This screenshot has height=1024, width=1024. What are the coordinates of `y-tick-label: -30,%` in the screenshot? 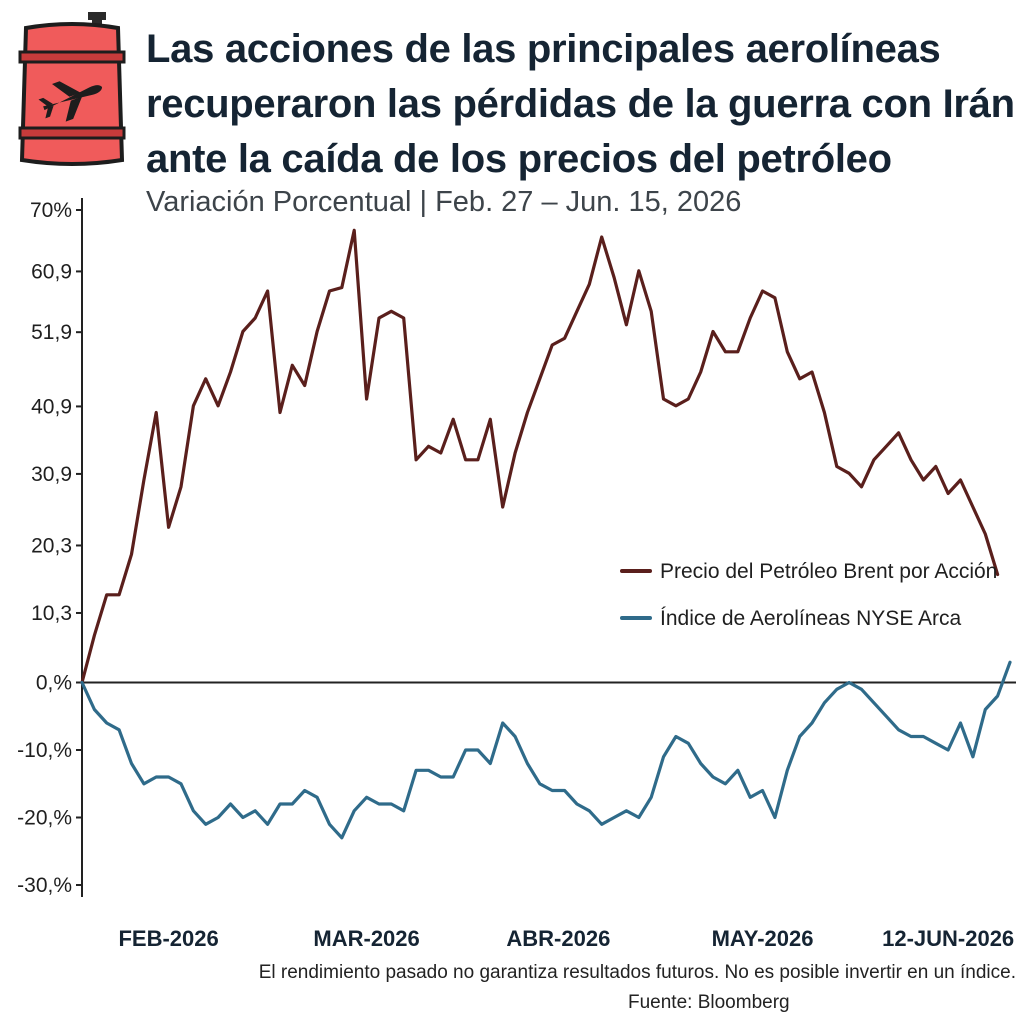 It's located at (44, 885).